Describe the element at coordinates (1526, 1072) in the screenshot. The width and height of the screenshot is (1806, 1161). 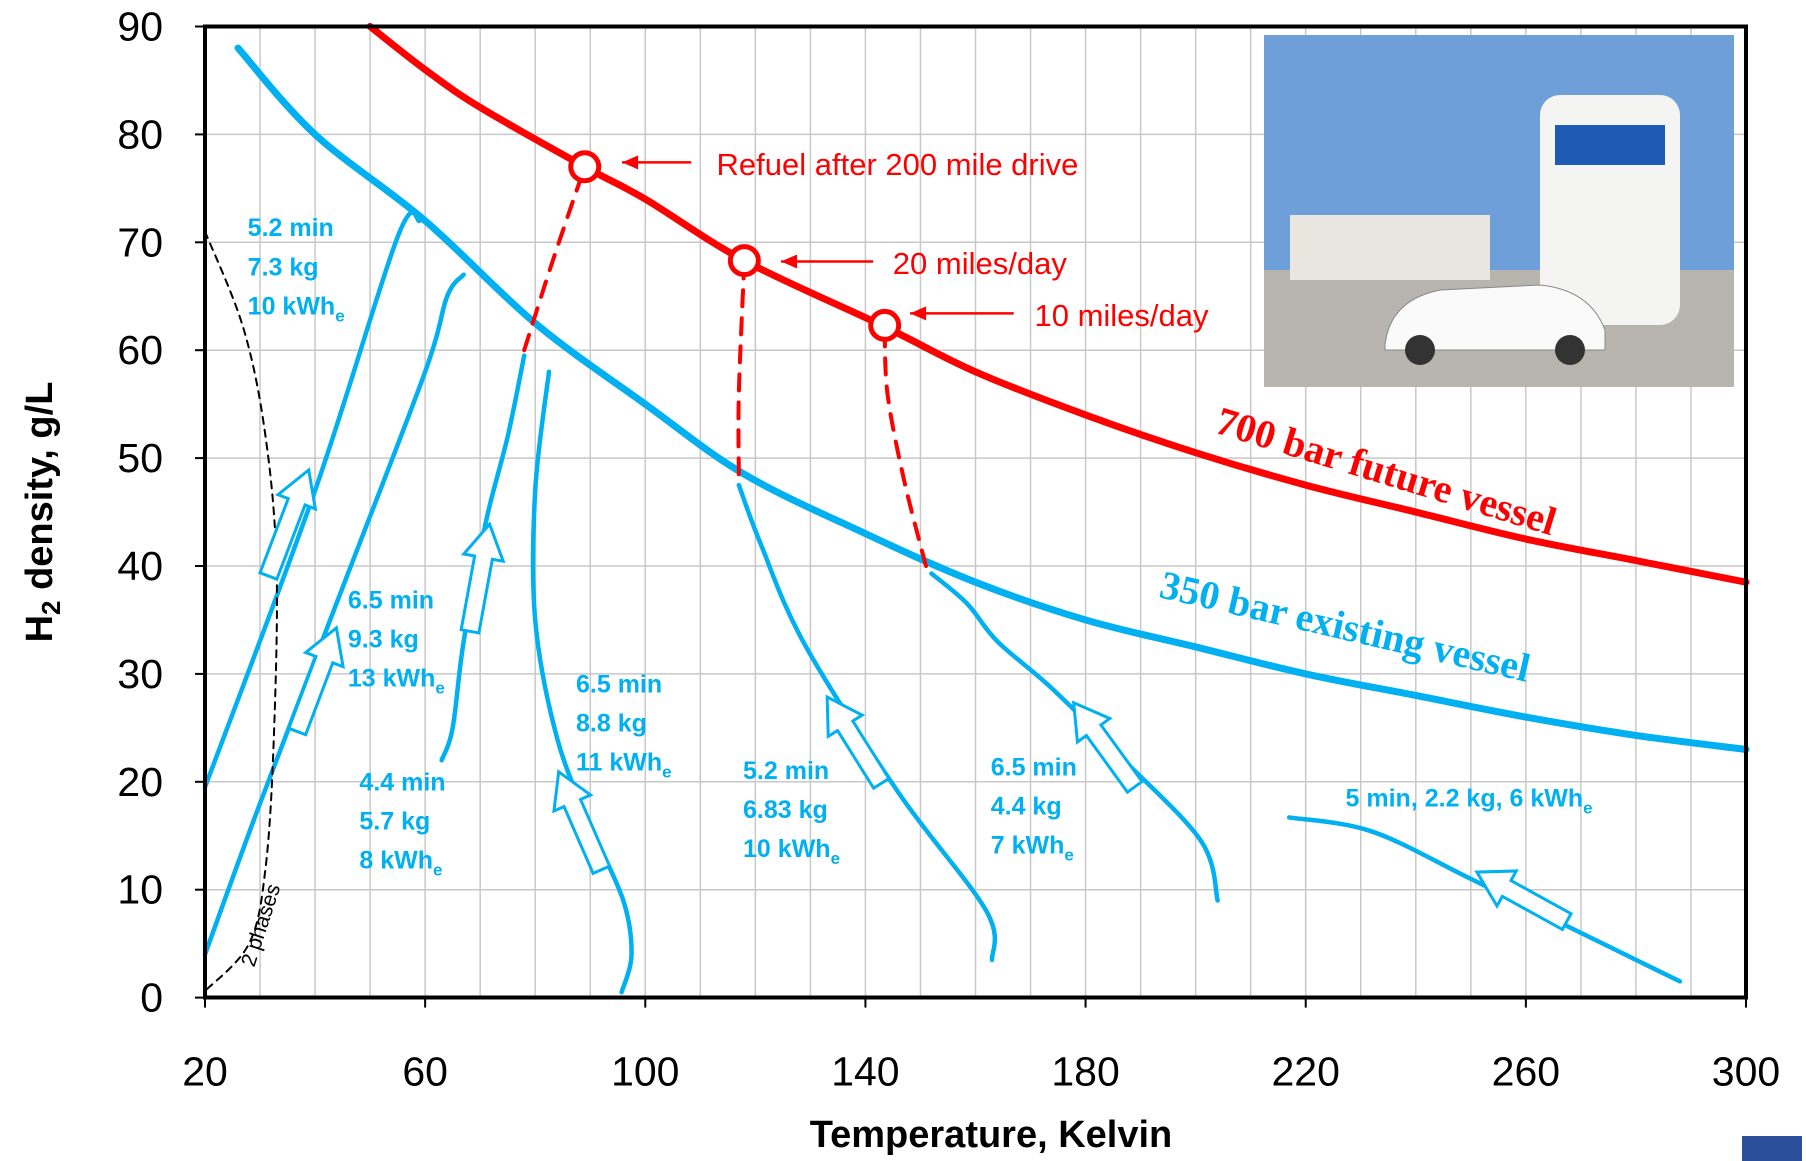
I see `x-tick-label: 260` at that location.